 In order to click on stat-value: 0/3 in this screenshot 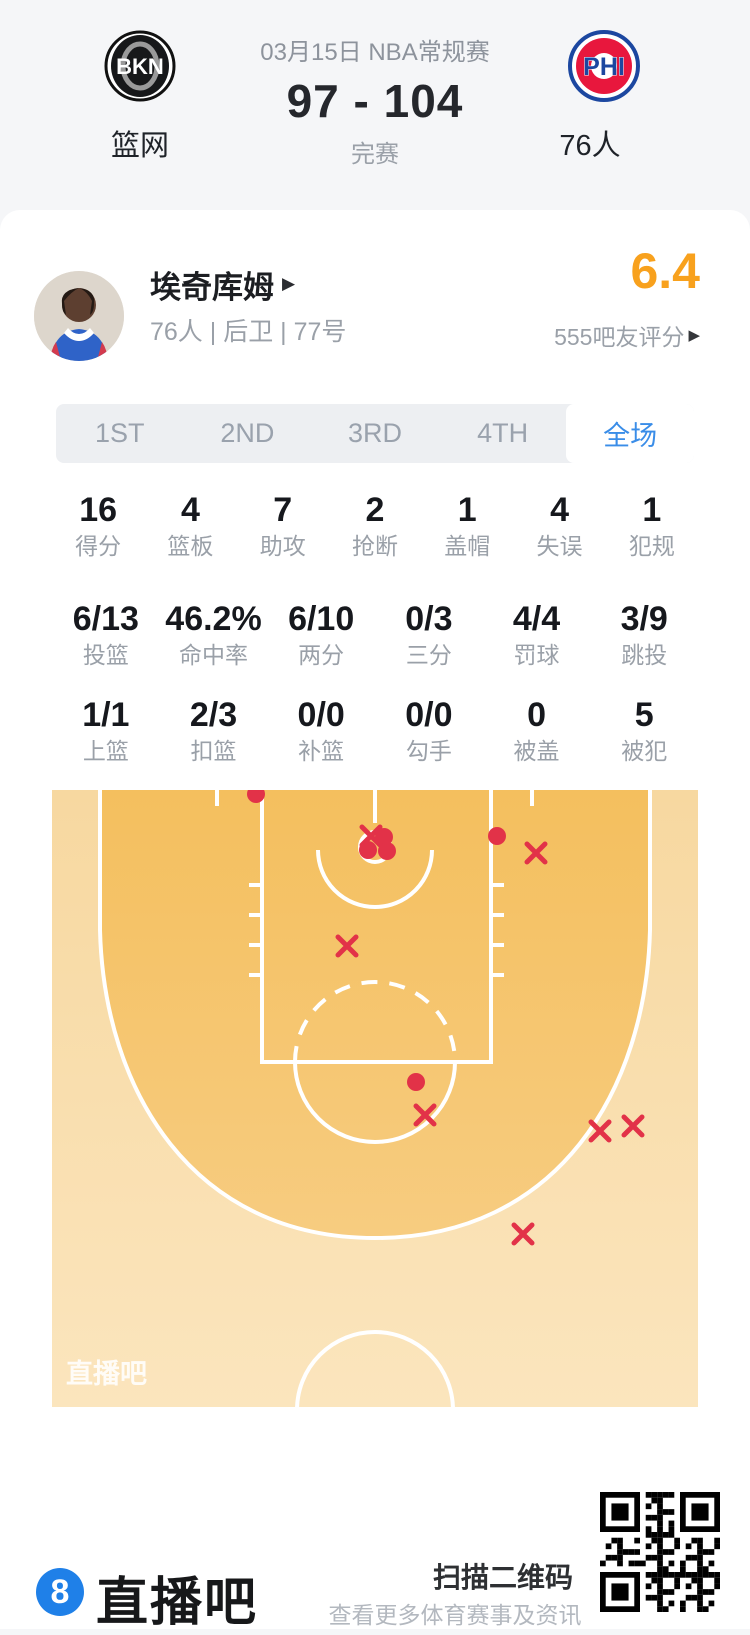, I will do `click(429, 619)`.